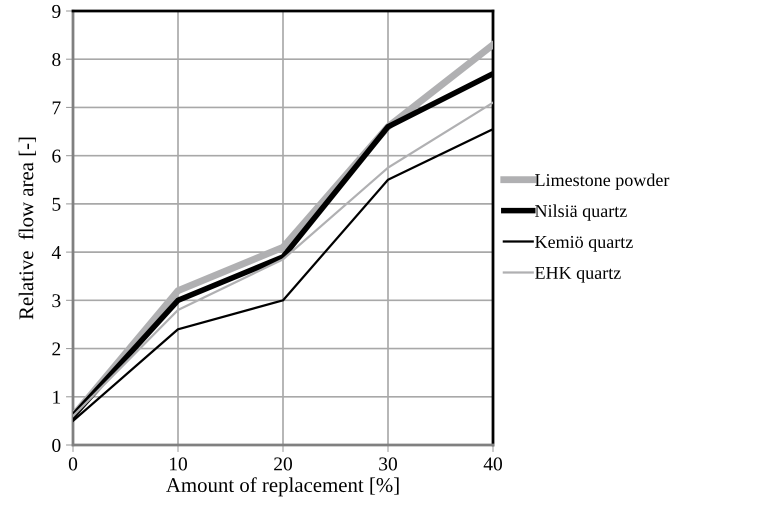 The width and height of the screenshot is (759, 519). I want to click on legend-label: Nilsiä quartz, so click(581, 212).